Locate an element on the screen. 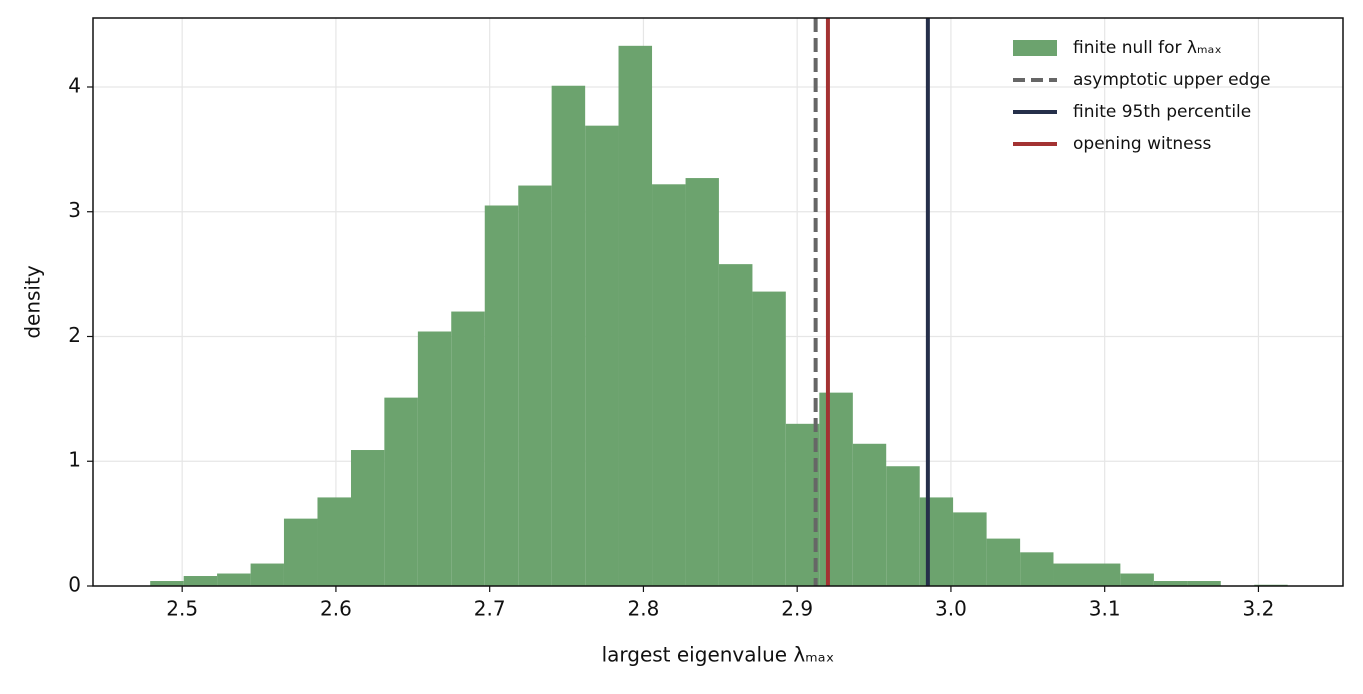  x-tick-label: 2.8 is located at coordinates (644, 609).